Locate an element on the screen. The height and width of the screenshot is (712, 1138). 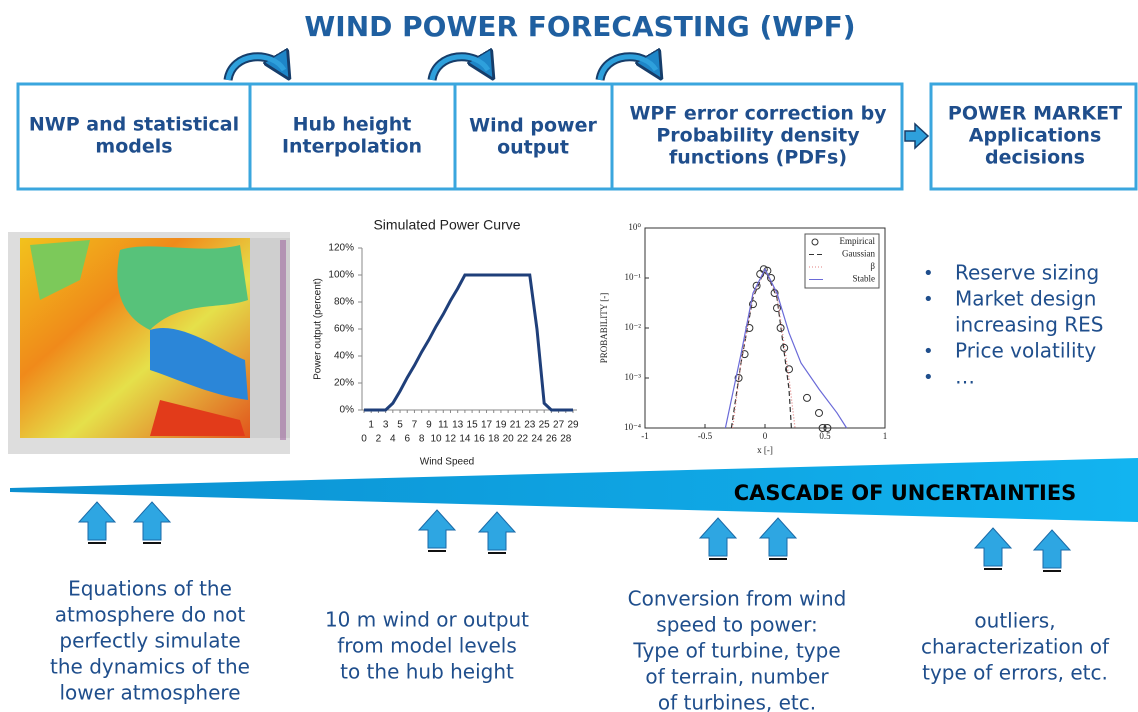
box-label: models is located at coordinates (133, 147).